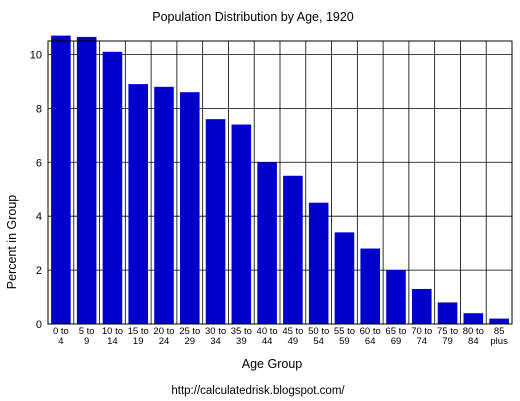 This screenshot has height=401, width=520. I want to click on x-tick-label: 45 to, so click(292, 331).